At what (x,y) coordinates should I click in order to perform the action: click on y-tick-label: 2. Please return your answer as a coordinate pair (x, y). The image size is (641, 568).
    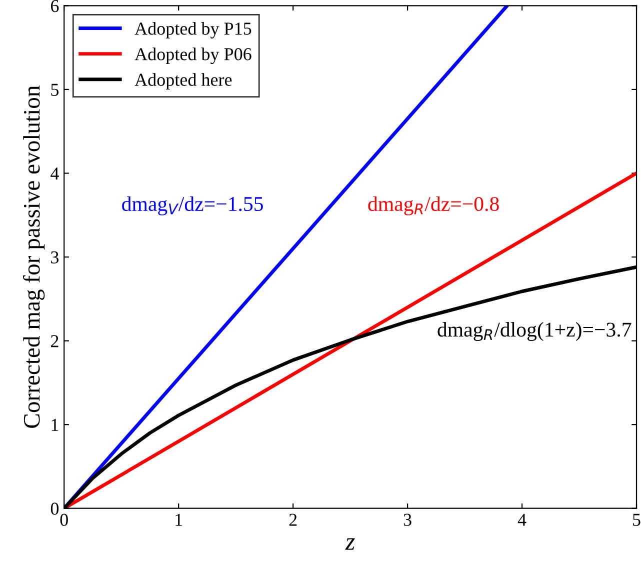
    Looking at the image, I should click on (54, 341).